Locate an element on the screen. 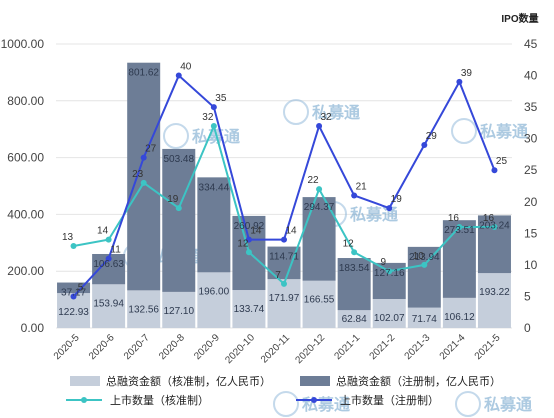 The height and width of the screenshot is (418, 554). line-label: 5 is located at coordinates (81, 287).